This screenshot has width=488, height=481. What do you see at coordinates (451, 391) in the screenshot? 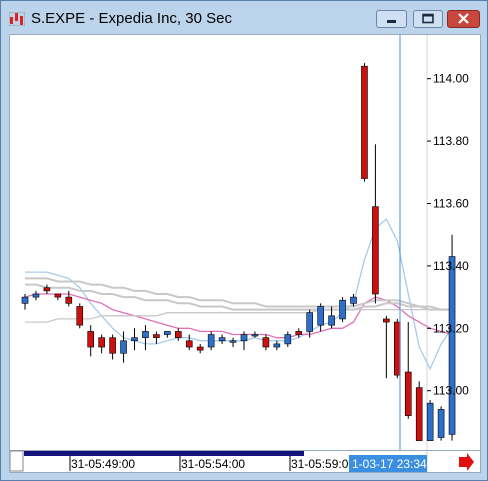
I see `y-tick-label: 113.00` at bounding box center [451, 391].